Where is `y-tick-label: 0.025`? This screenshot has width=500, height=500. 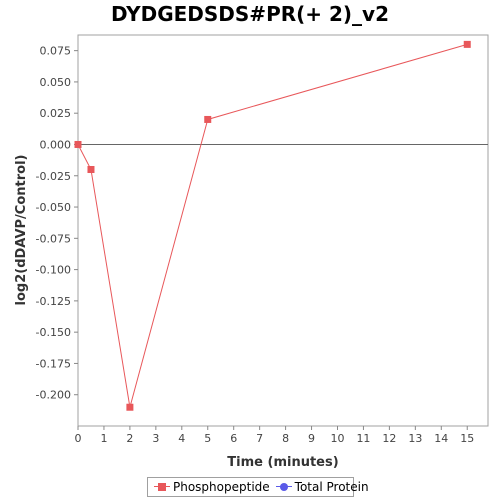
y-tick-label: 0.025 is located at coordinates (56, 113).